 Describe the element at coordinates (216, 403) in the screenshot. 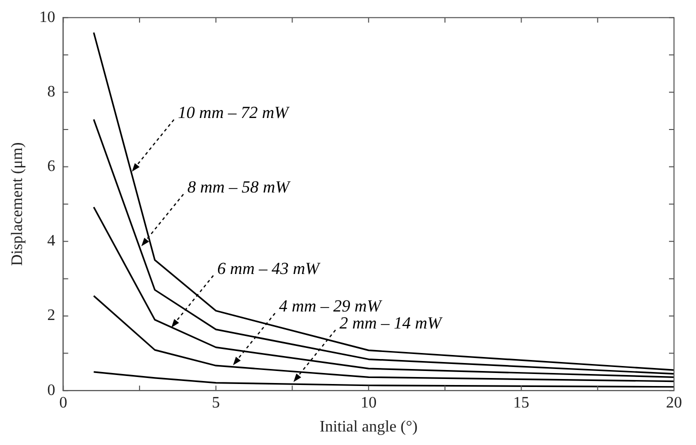

I see `x-tick-label: 5` at that location.